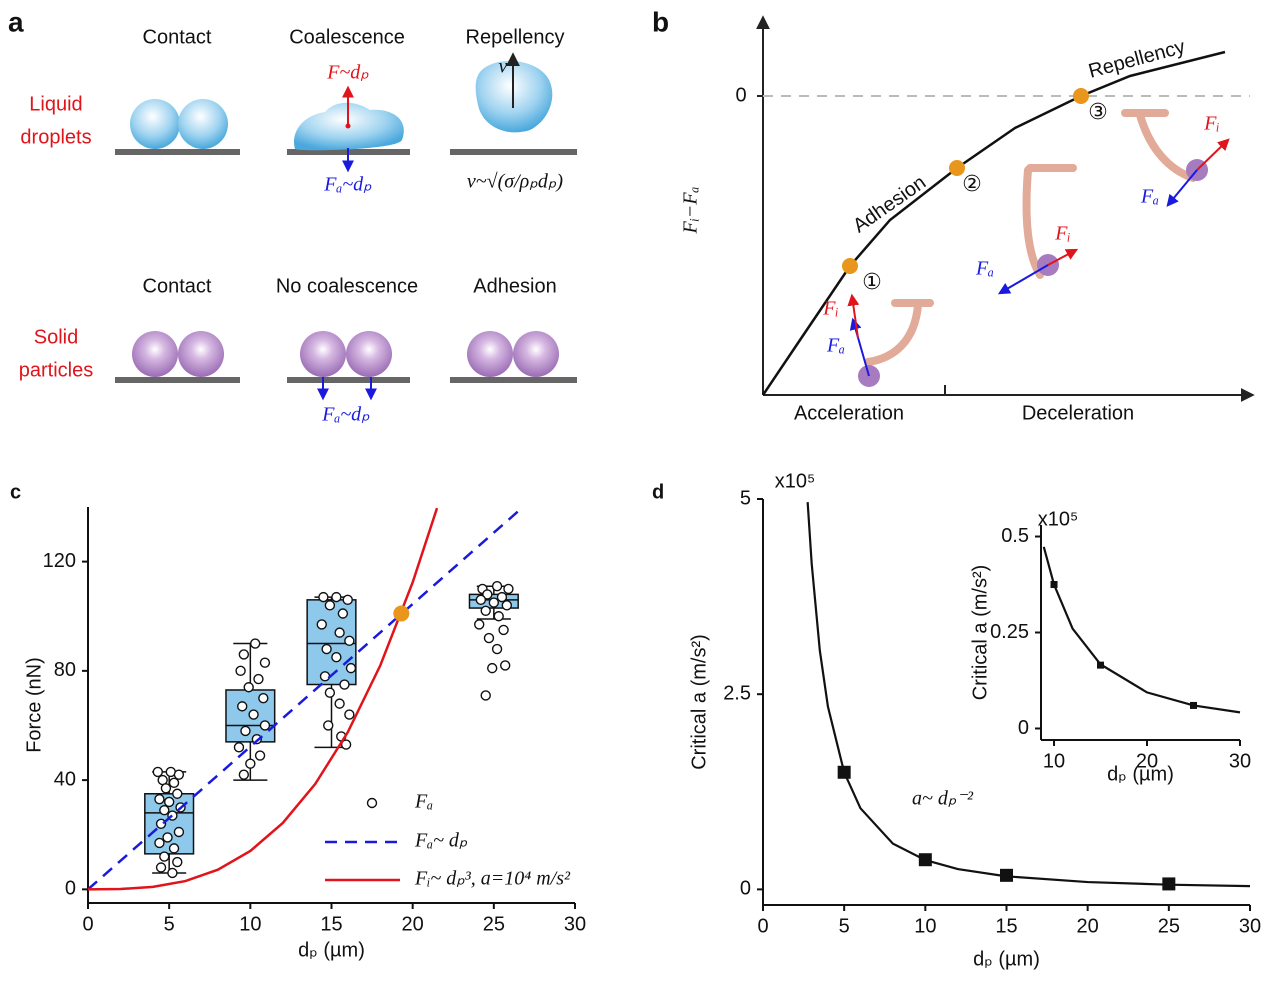 This screenshot has height=990, width=1268. Describe the element at coordinates (1078, 413) in the screenshot. I see `stage-label: Deceleration` at that location.